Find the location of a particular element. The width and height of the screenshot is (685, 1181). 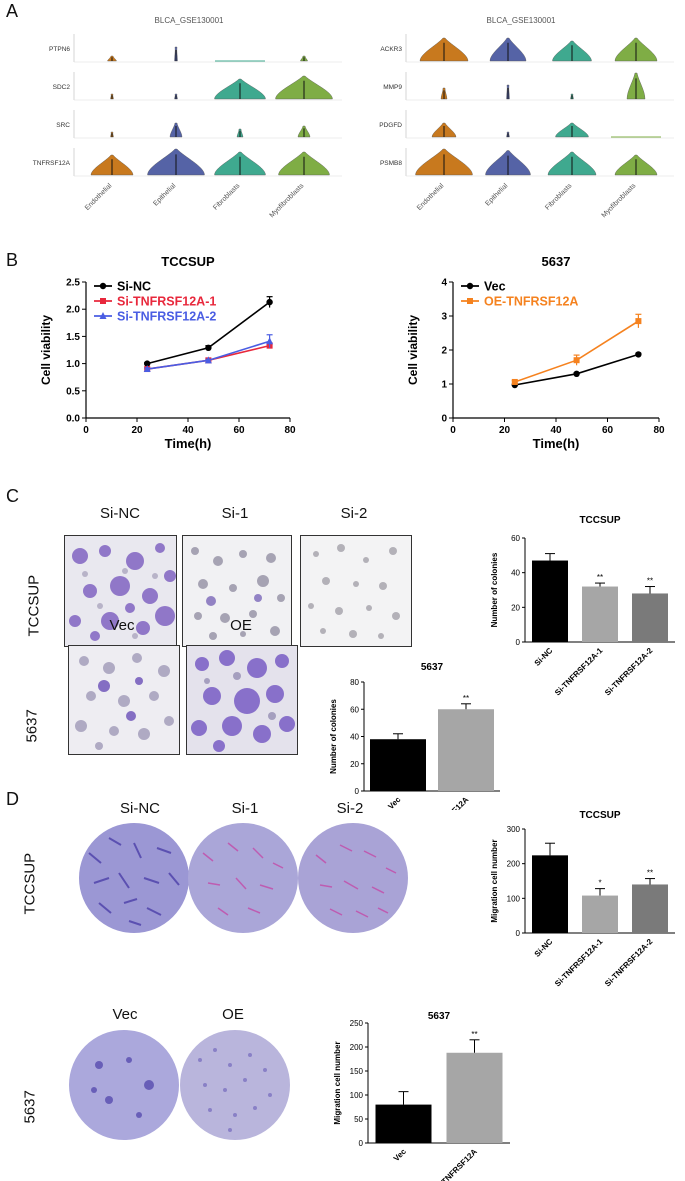

y-tick-label: 2 is located at coordinates (444, 351).